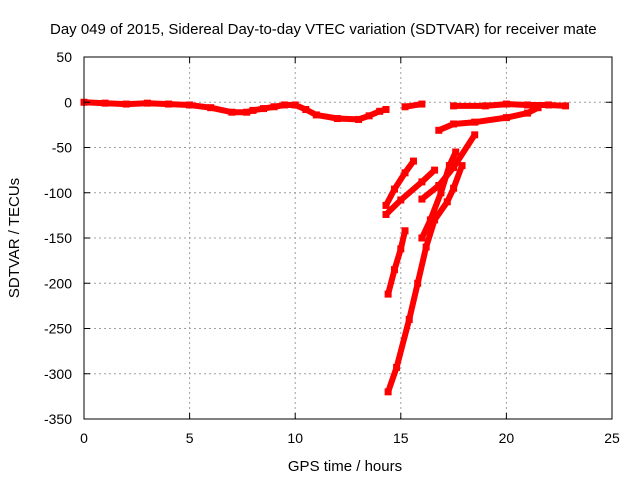  What do you see at coordinates (64, 57) in the screenshot?
I see `y-tick-label: 50` at bounding box center [64, 57].